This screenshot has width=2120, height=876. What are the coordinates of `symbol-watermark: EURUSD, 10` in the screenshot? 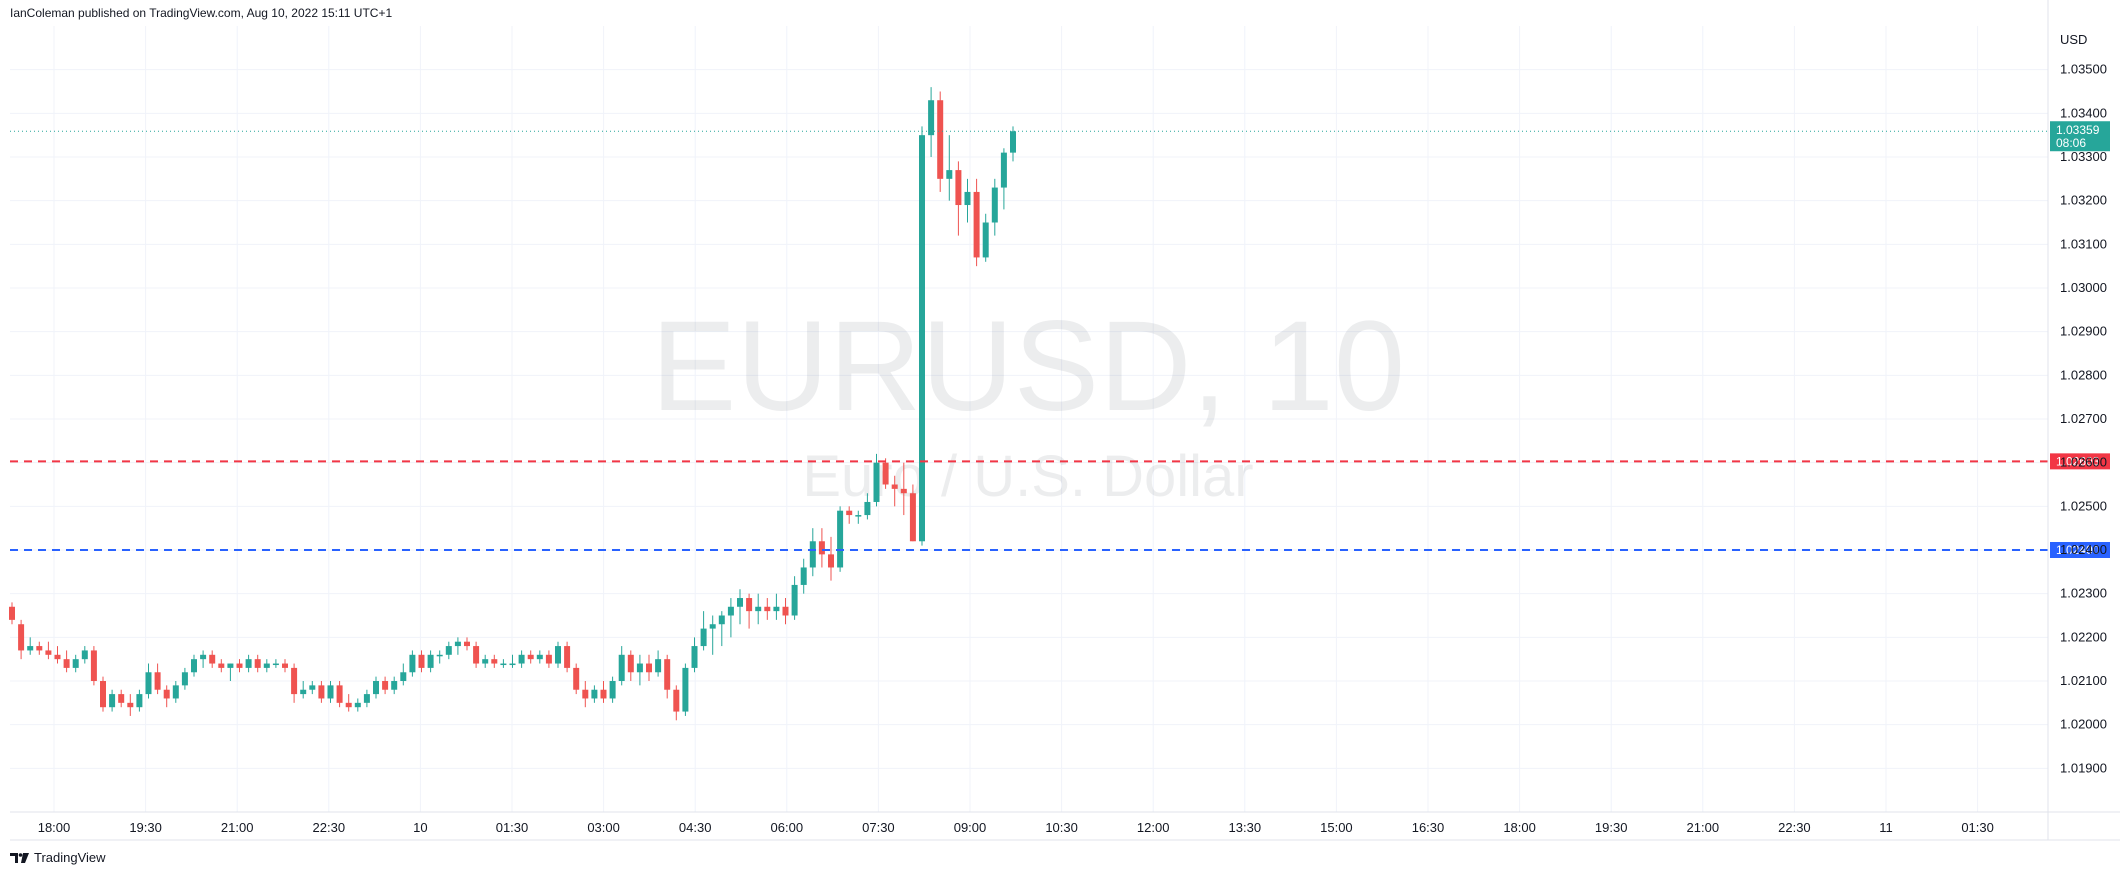 It's located at (1028, 366).